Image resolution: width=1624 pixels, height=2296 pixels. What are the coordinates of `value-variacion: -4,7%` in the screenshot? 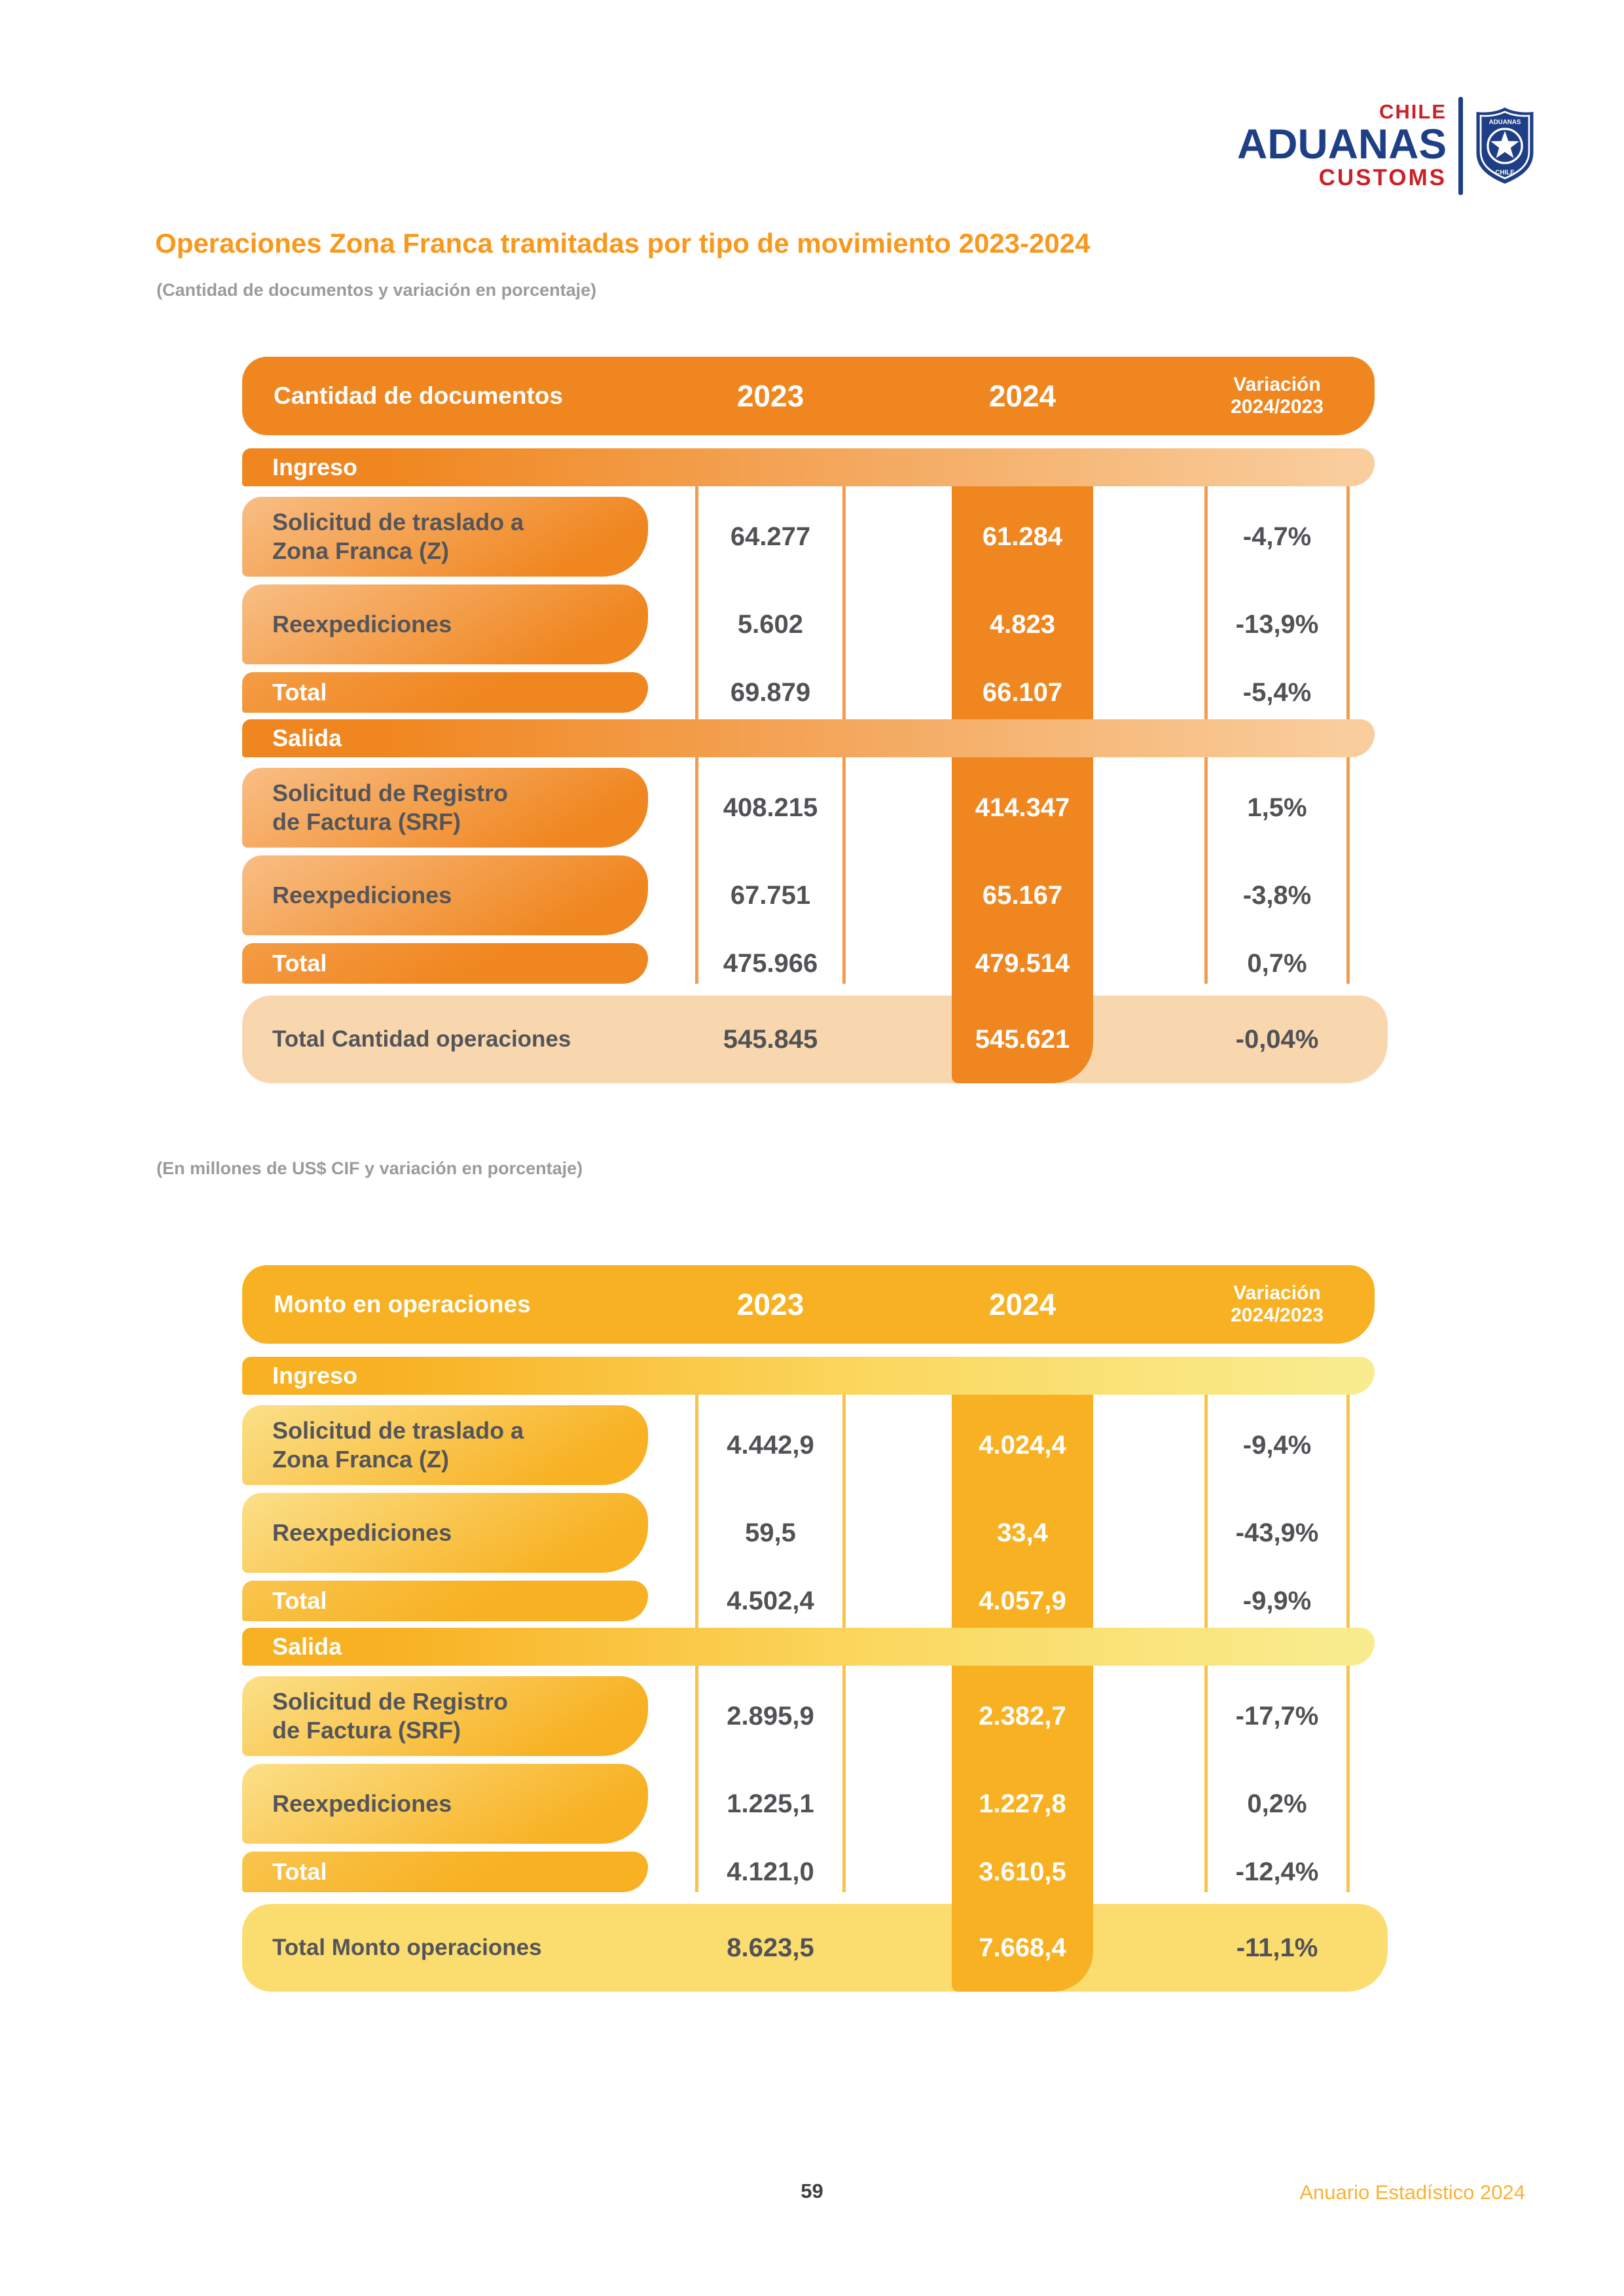 It's located at (1277, 536).